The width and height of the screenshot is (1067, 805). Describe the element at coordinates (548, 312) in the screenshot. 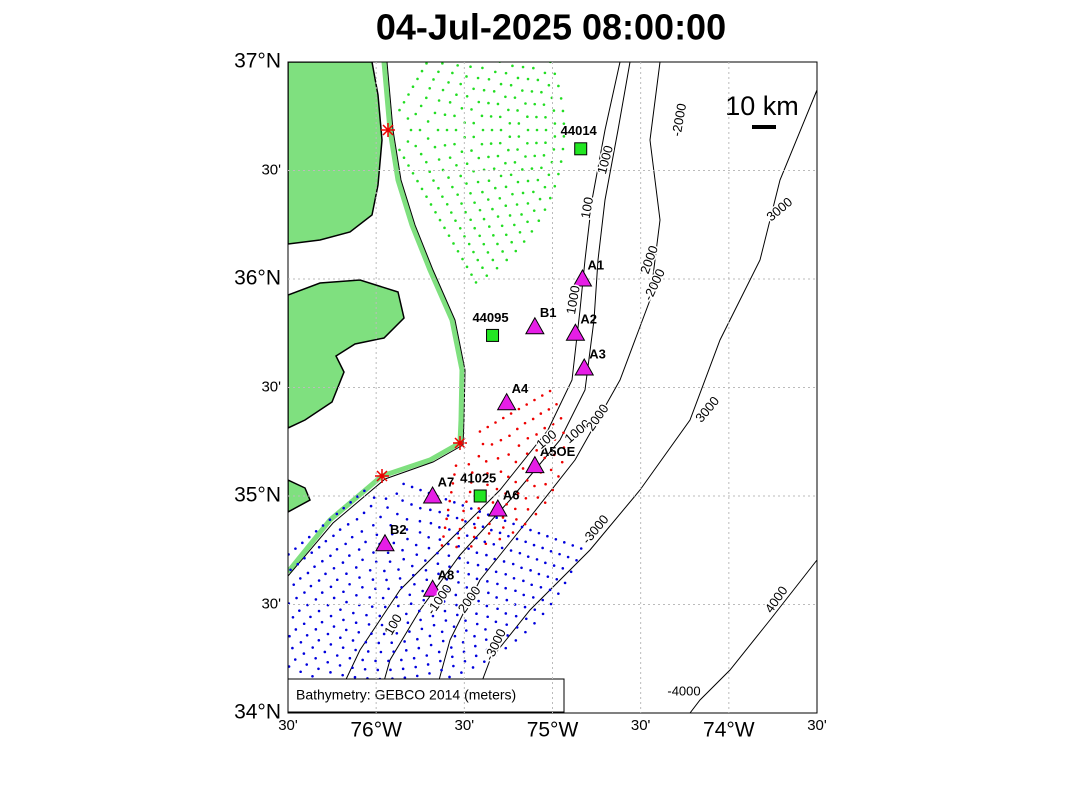

I see `mooring-label: B1` at that location.